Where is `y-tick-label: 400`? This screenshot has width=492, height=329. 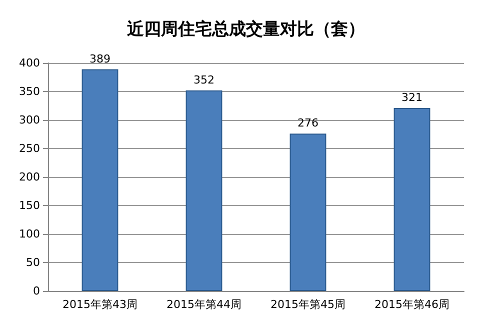 y-tick-label: 400 is located at coordinates (29, 63).